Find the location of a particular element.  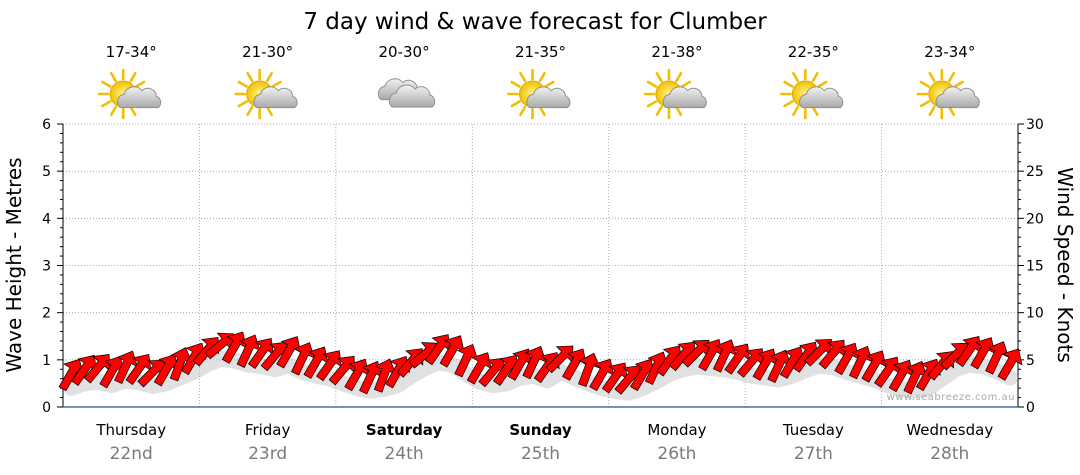

cloud-icon is located at coordinates (406, 93).